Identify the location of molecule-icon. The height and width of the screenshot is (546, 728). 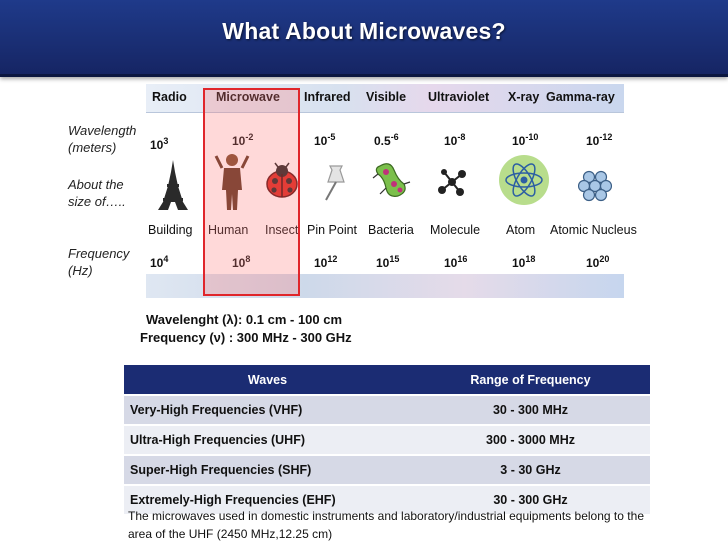
(452, 182).